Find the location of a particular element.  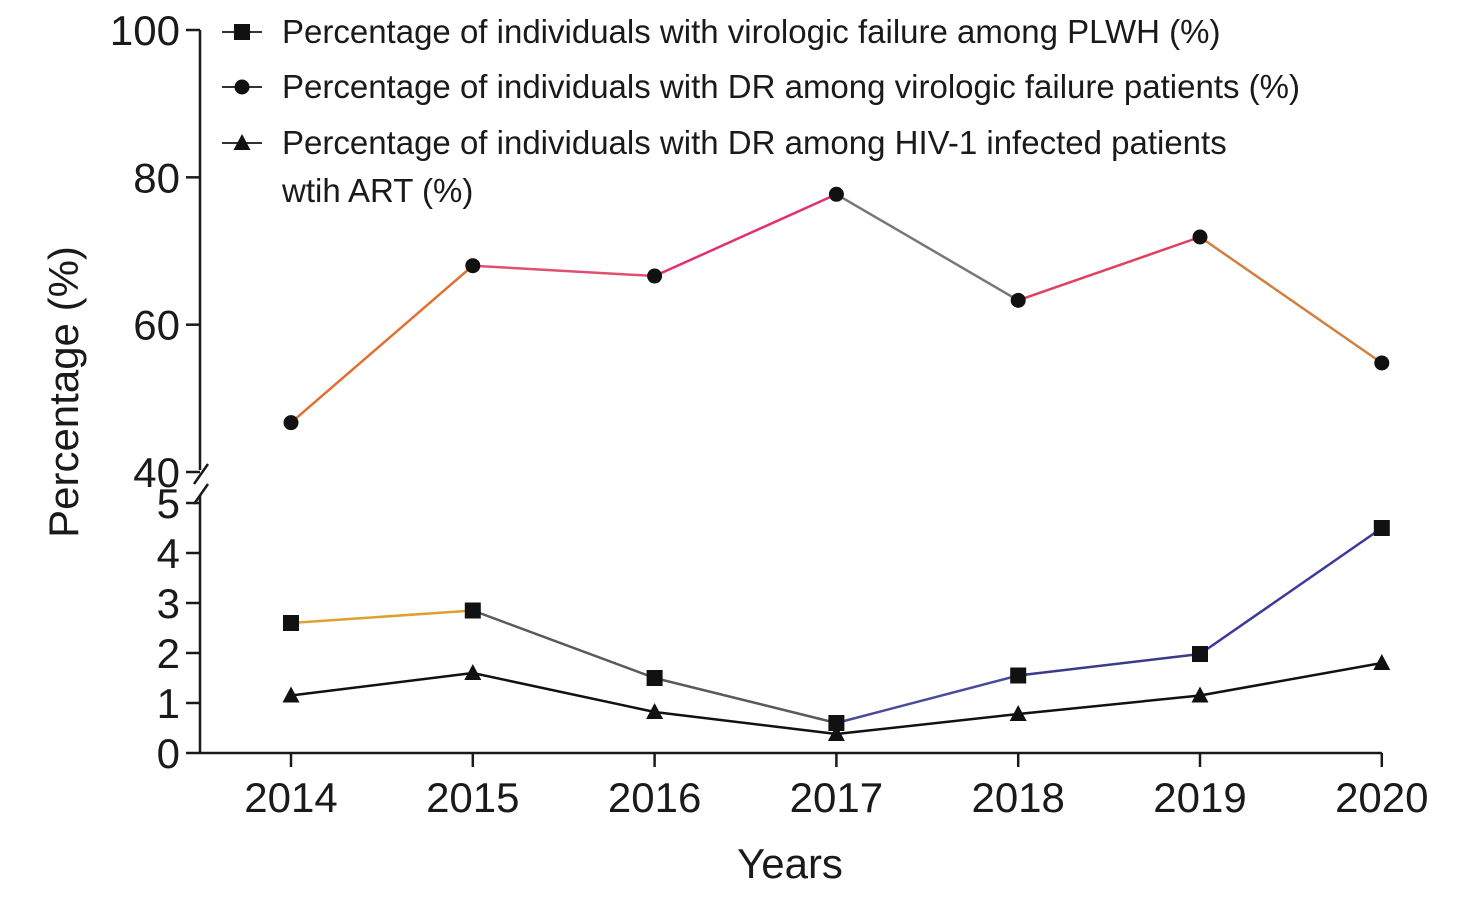

y-tick-label-lower: 5 is located at coordinates (168, 503).